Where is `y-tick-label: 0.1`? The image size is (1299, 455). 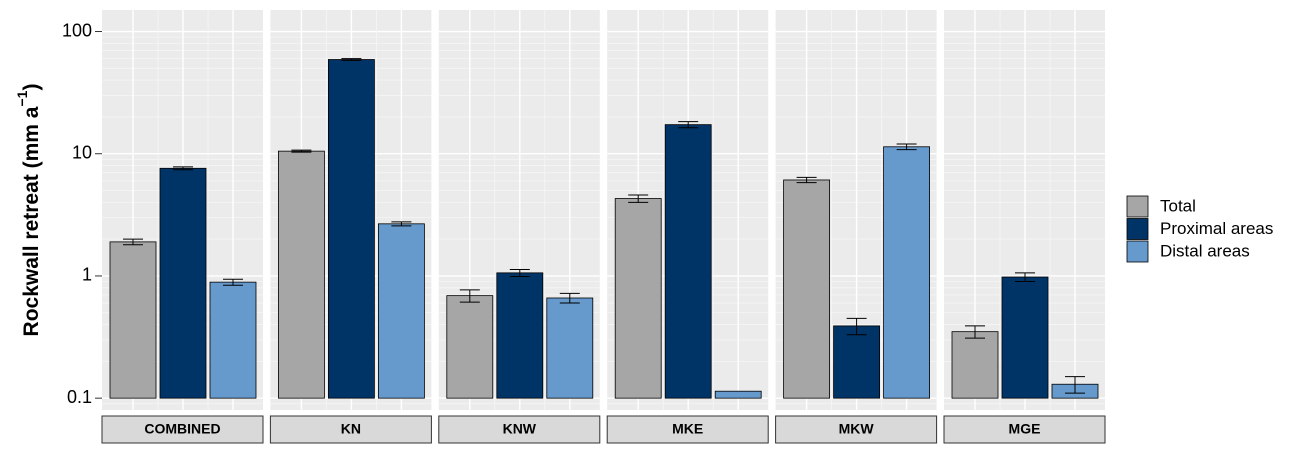 y-tick-label: 0.1 is located at coordinates (79, 397).